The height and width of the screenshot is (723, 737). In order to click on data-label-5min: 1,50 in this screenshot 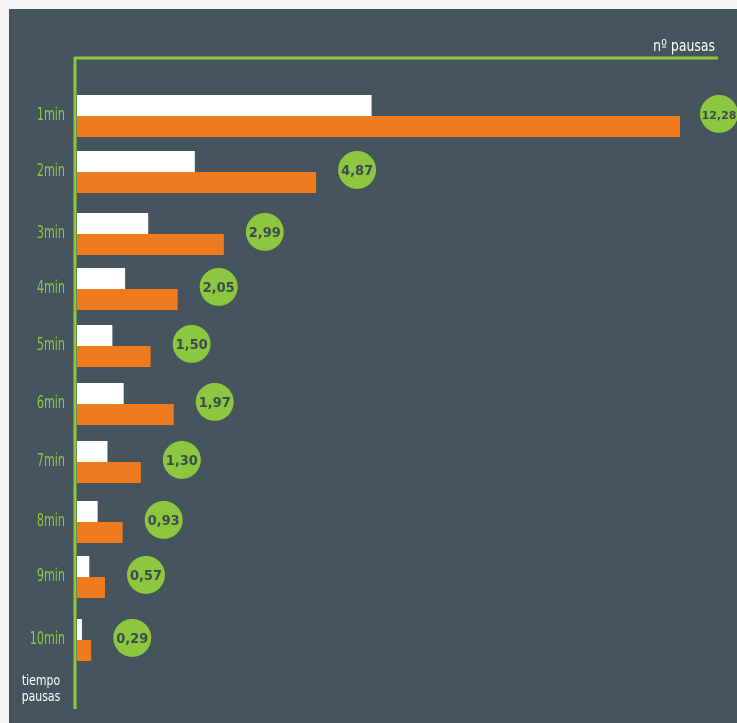, I will do `click(192, 345)`.